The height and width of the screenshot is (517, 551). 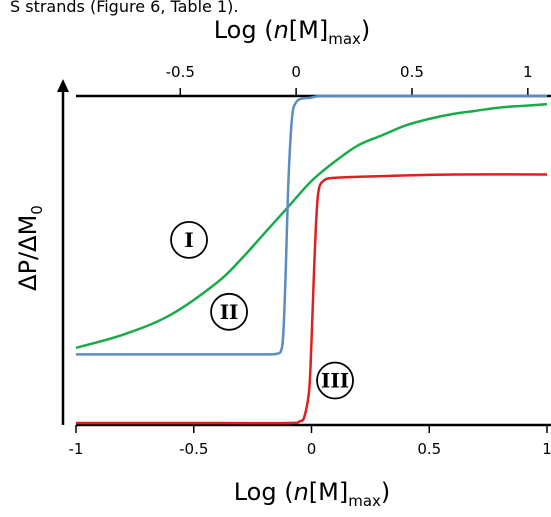 What do you see at coordinates (312, 449) in the screenshot?
I see `bottom-tick-label: 0` at bounding box center [312, 449].